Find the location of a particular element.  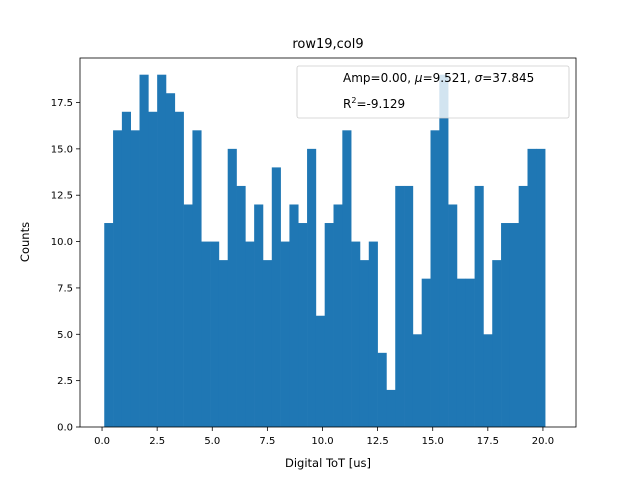

y-tick-label: 10.0 is located at coordinates (62, 242).